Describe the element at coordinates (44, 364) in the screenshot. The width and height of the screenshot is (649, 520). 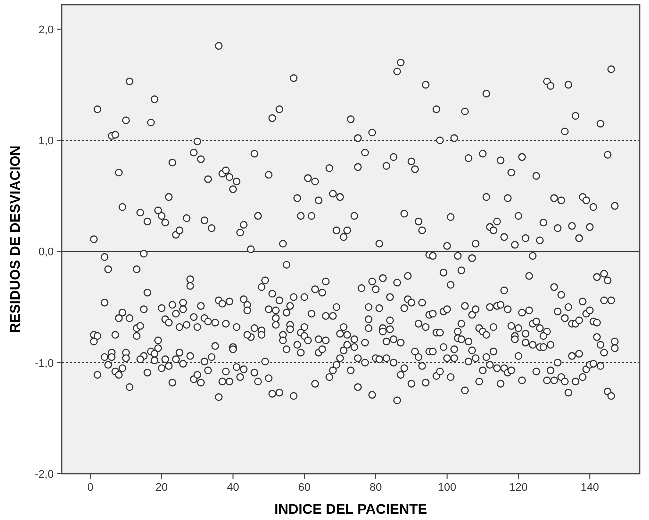
I see `y-tick-label: -1,0` at that location.